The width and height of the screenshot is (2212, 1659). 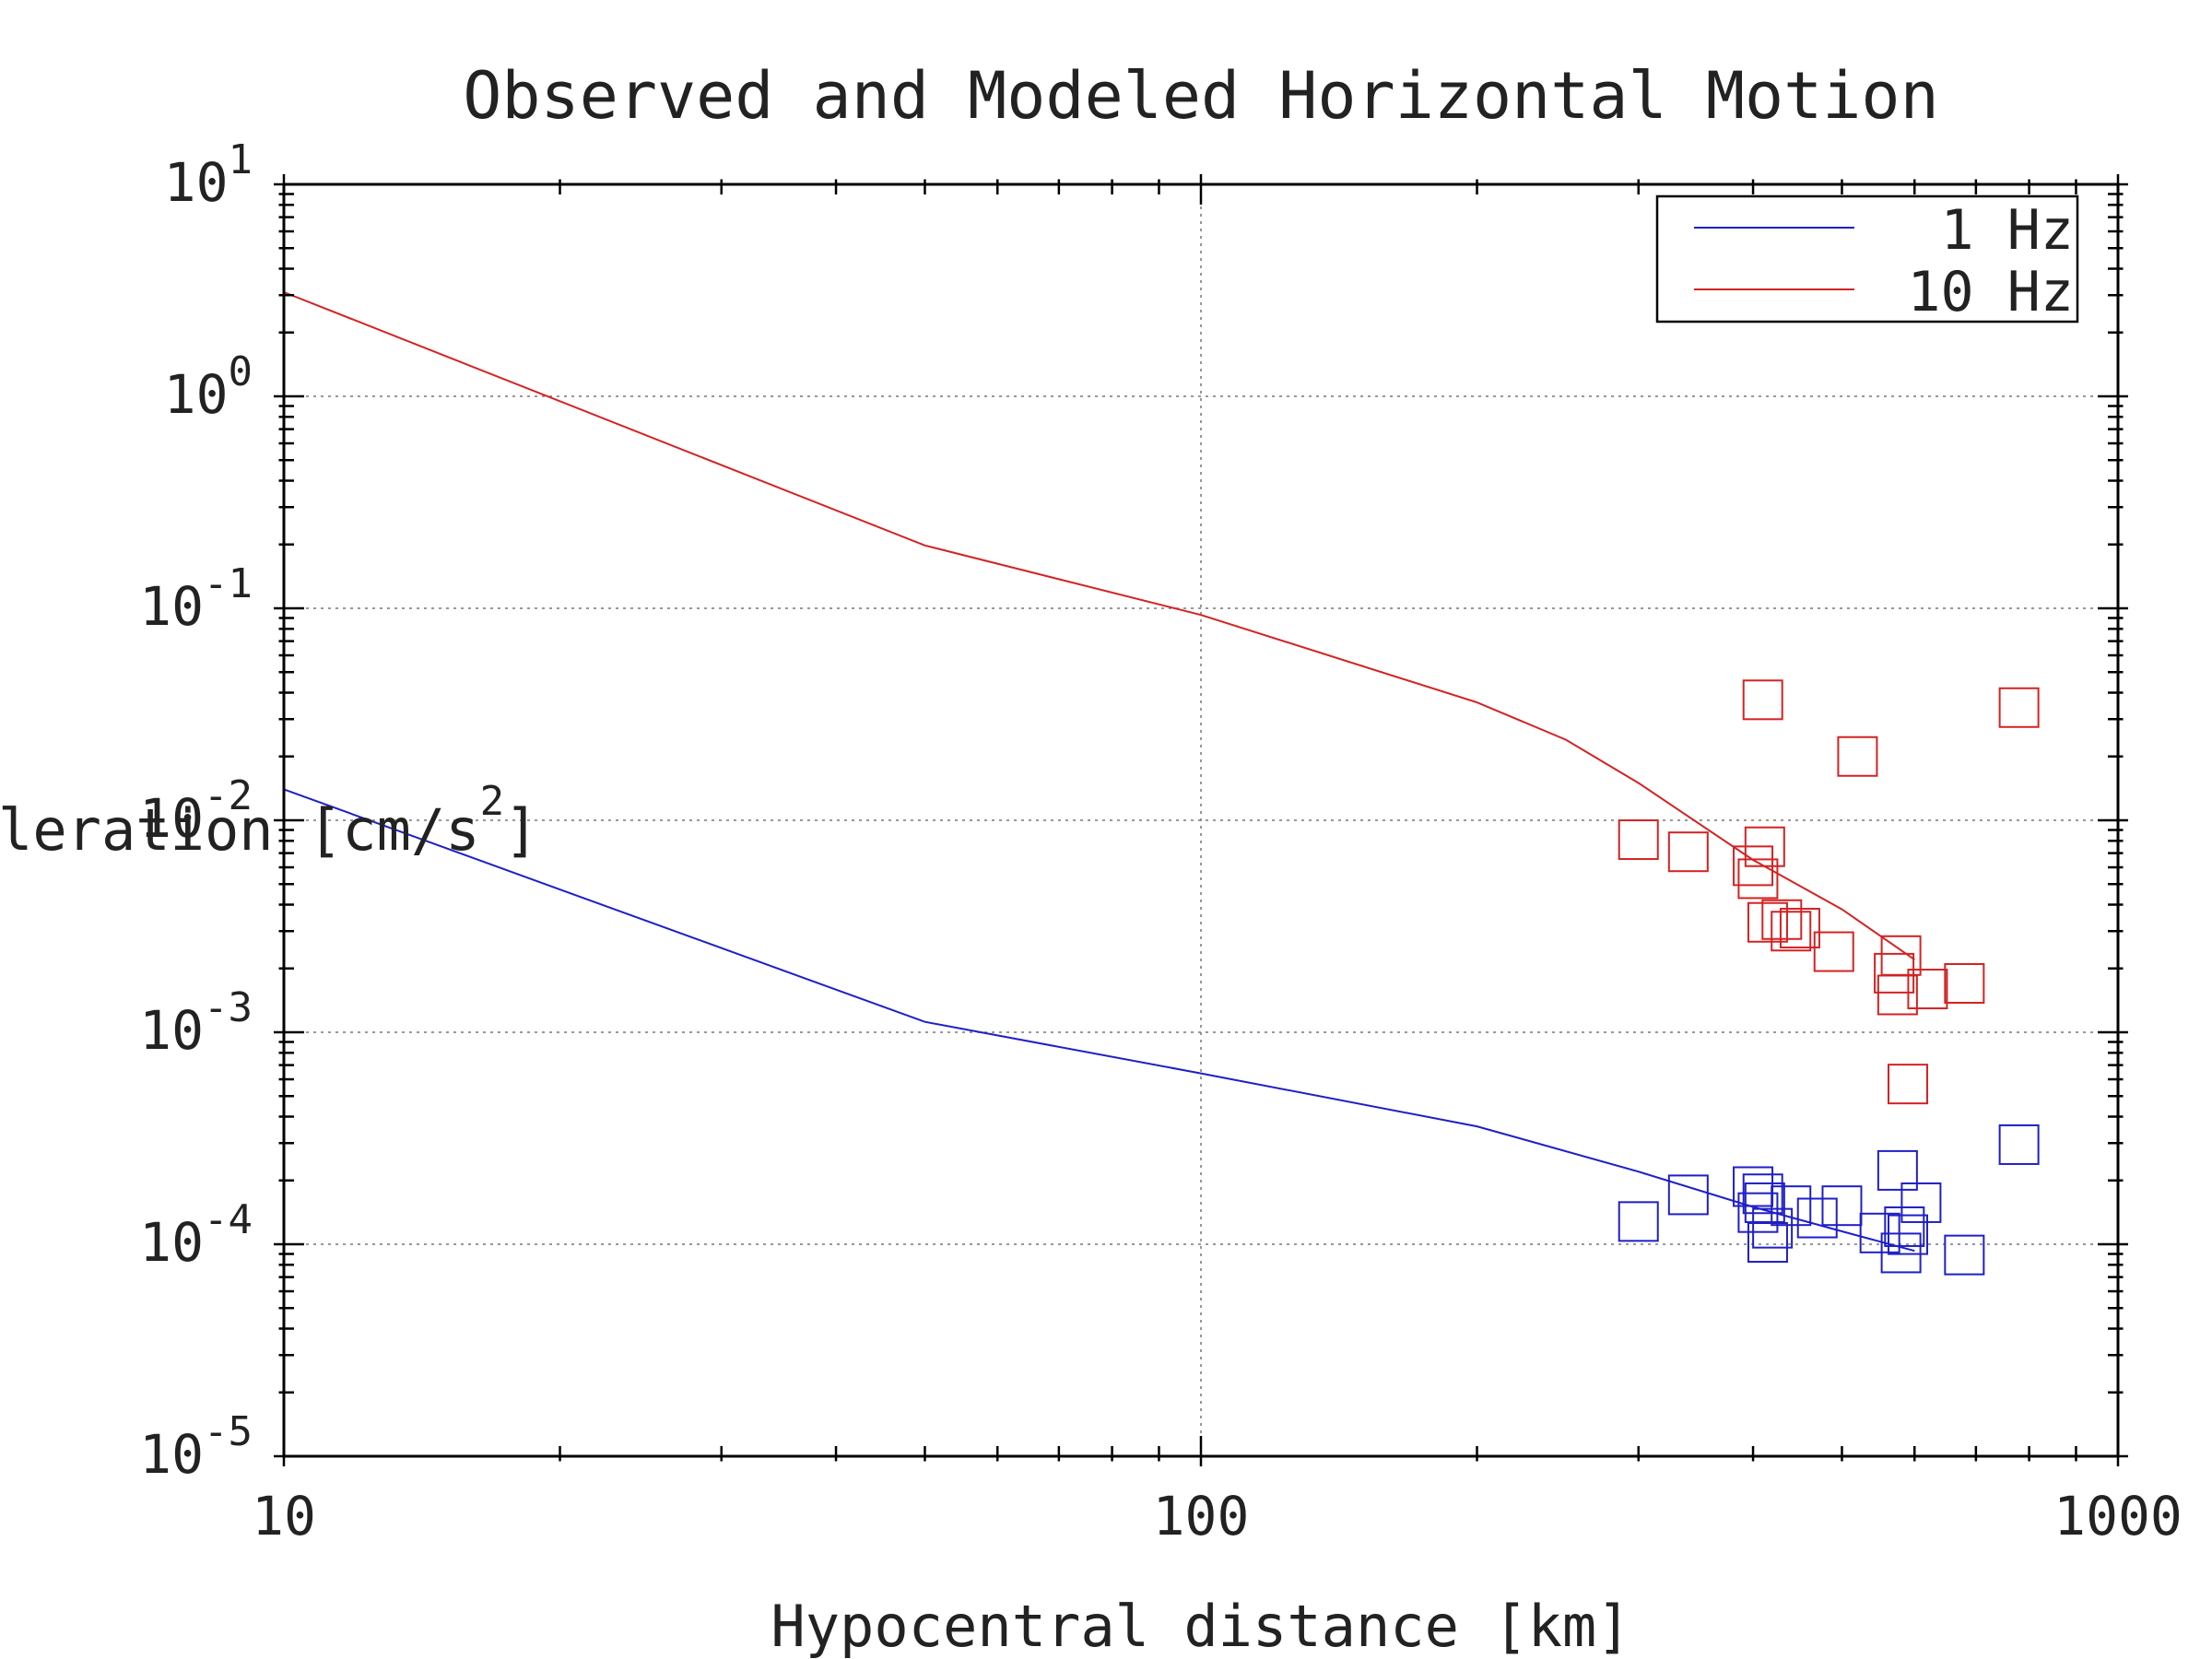 What do you see at coordinates (241, 159) in the screenshot?
I see `y-tick-label-exp: 1` at bounding box center [241, 159].